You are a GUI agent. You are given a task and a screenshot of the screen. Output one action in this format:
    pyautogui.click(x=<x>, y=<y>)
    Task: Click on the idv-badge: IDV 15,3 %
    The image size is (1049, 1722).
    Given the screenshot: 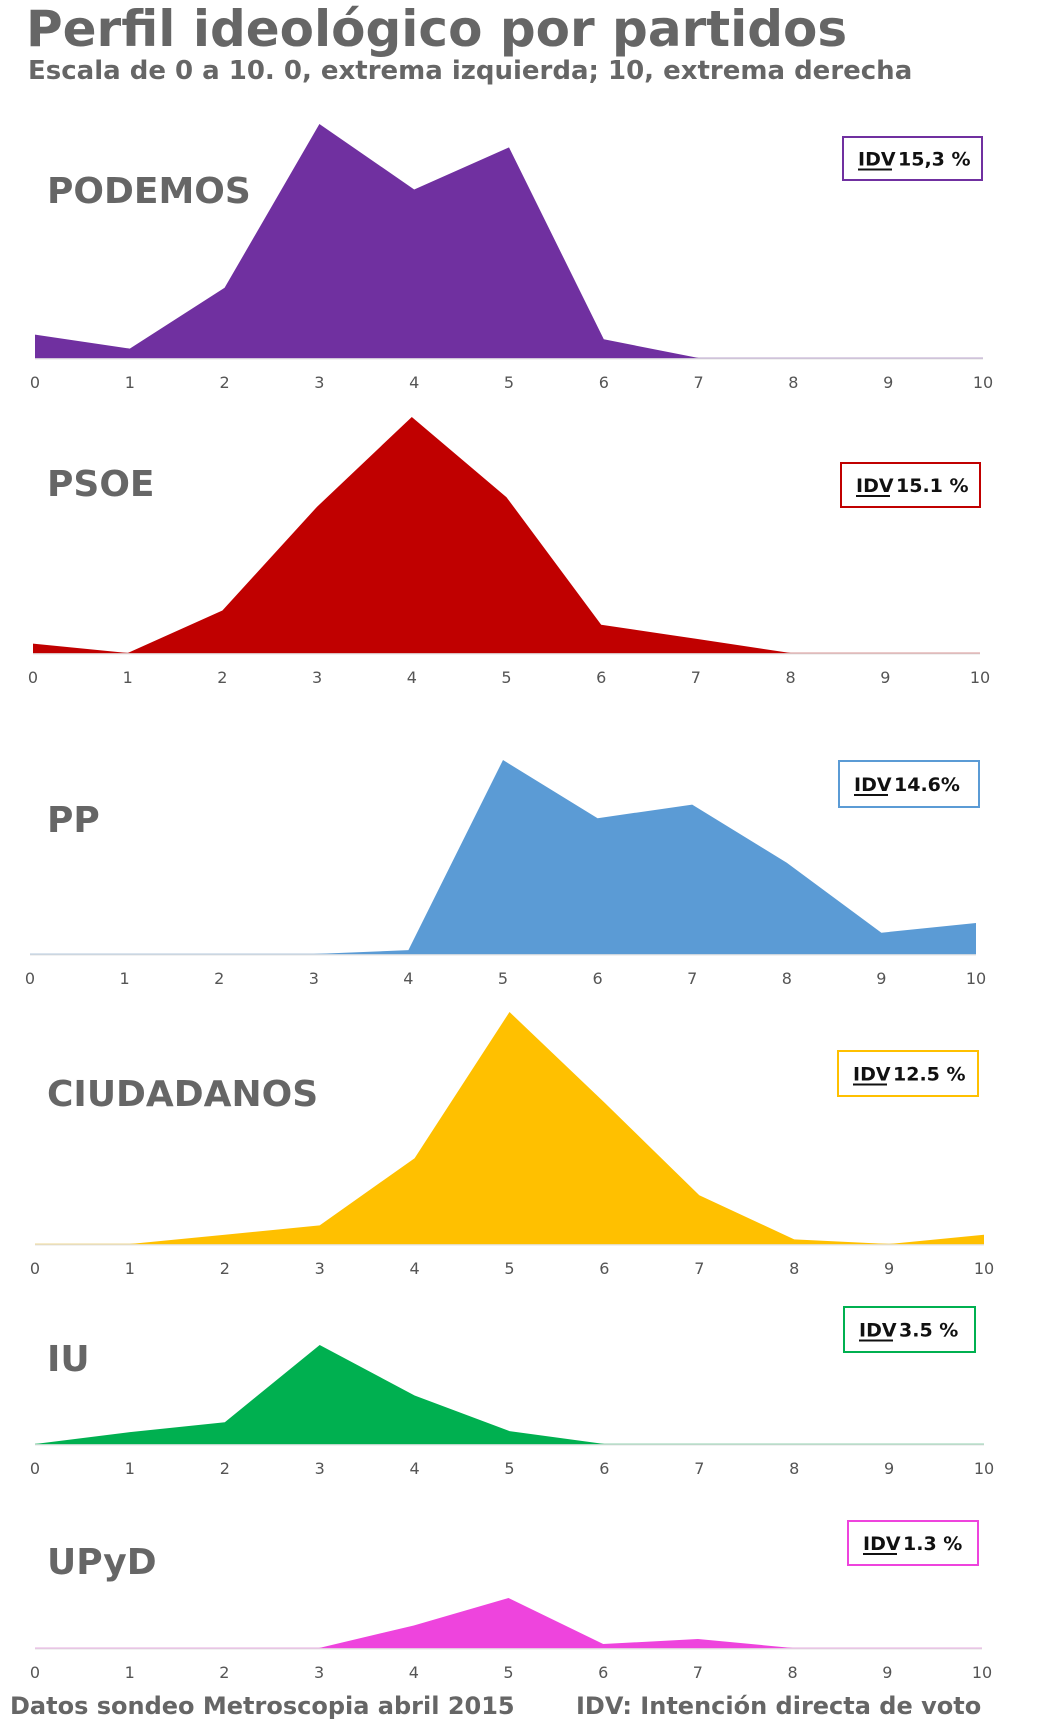 What is the action you would take?
    pyautogui.click(x=912, y=158)
    